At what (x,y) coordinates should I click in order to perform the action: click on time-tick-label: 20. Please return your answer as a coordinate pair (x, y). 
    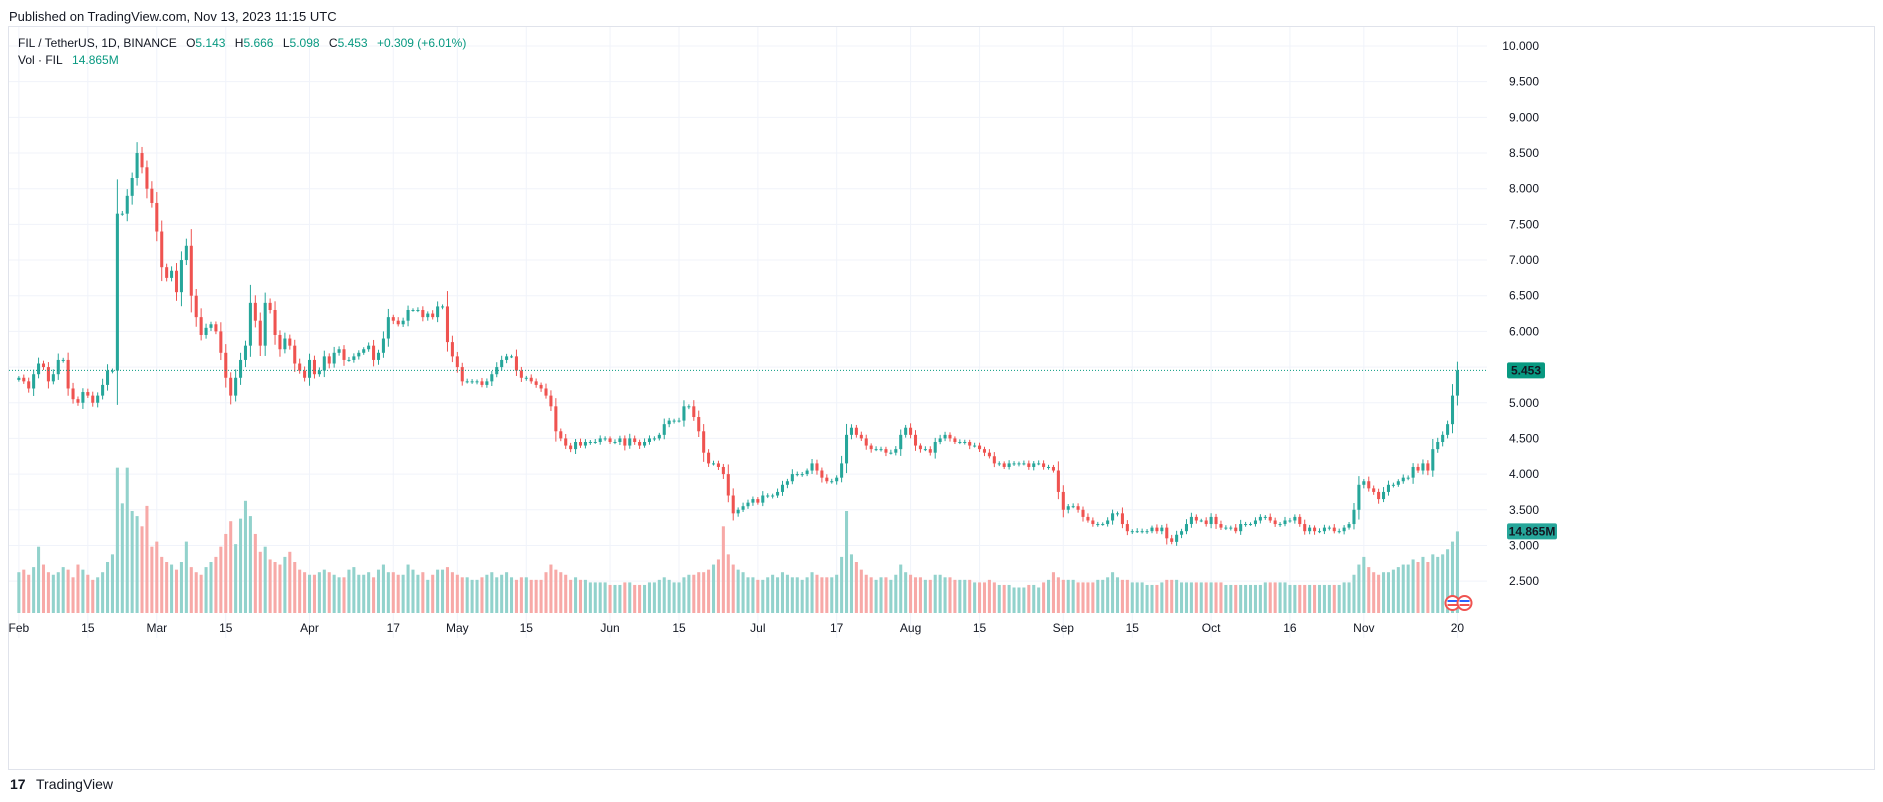
    Looking at the image, I should click on (1458, 628).